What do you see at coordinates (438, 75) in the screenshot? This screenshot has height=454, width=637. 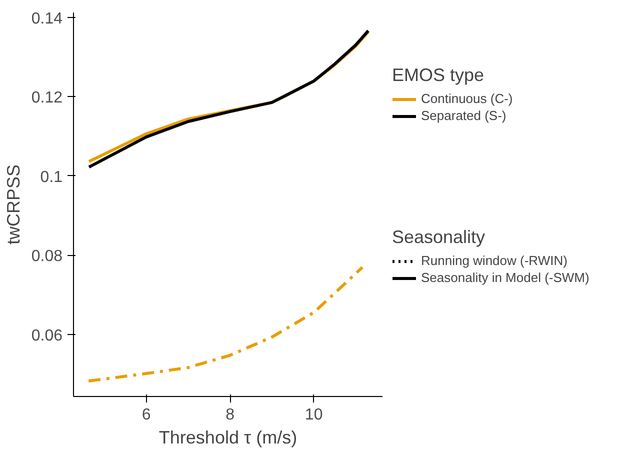 I see `text: EMOS type` at bounding box center [438, 75].